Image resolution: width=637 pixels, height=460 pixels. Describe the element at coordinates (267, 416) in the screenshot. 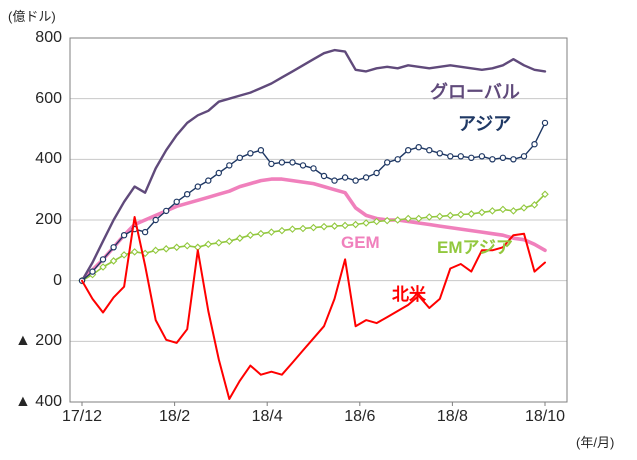

I see `x-tick-label: 18/4` at that location.